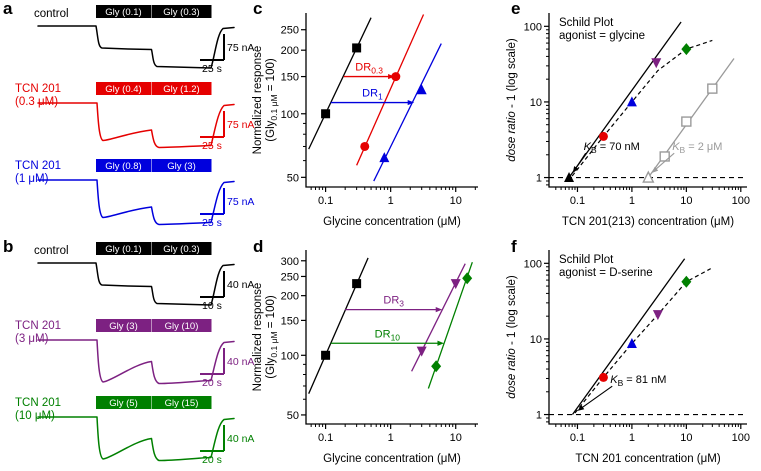  I want to click on y-axis-label: Normalized response, so click(258, 100).